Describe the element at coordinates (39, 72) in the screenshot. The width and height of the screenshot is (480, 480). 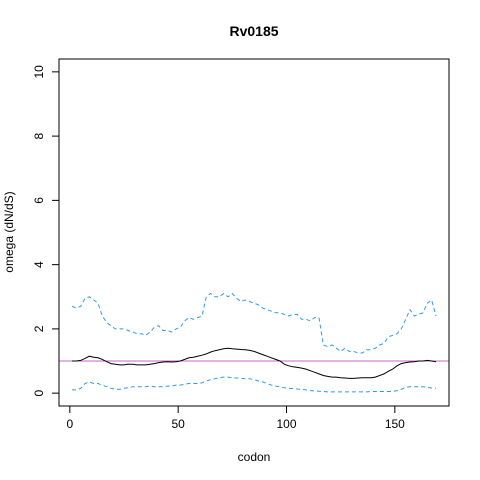
I see `y-tick-label: 10` at that location.